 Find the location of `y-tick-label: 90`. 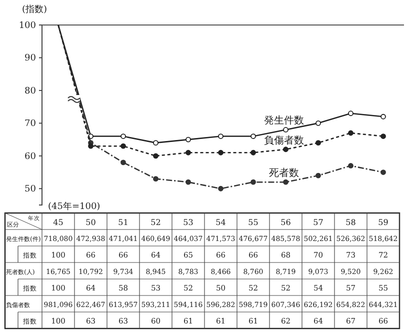

y-tick-label: 90 is located at coordinates (30, 59).